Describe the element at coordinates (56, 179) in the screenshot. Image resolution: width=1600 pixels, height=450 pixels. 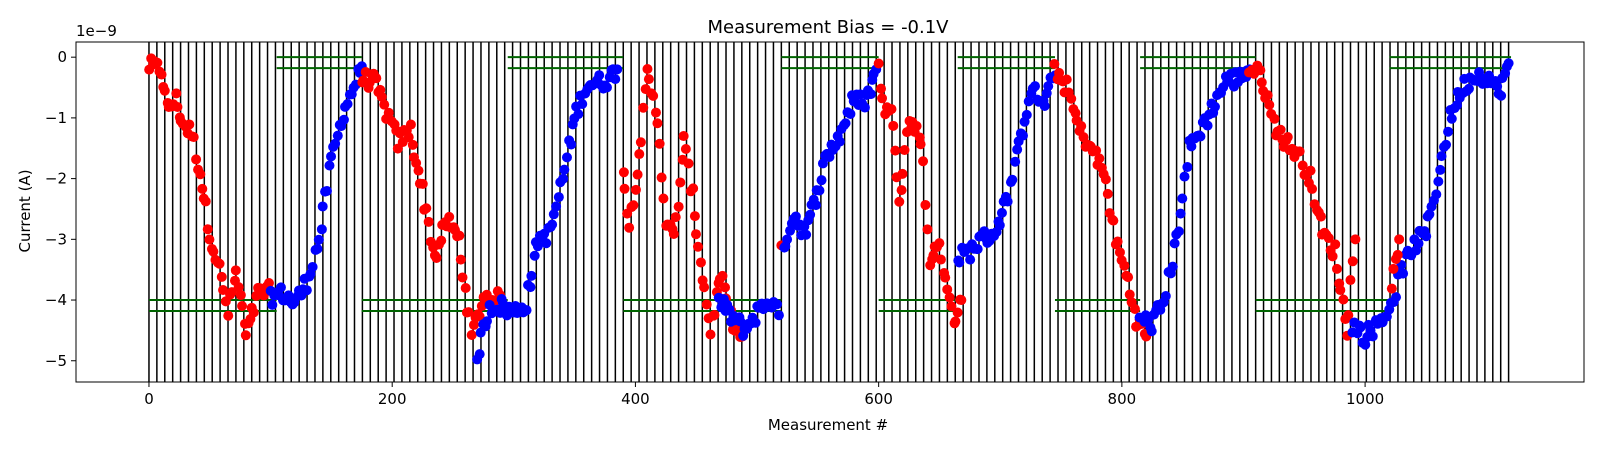
I see `y-tick-label: −2` at that location.